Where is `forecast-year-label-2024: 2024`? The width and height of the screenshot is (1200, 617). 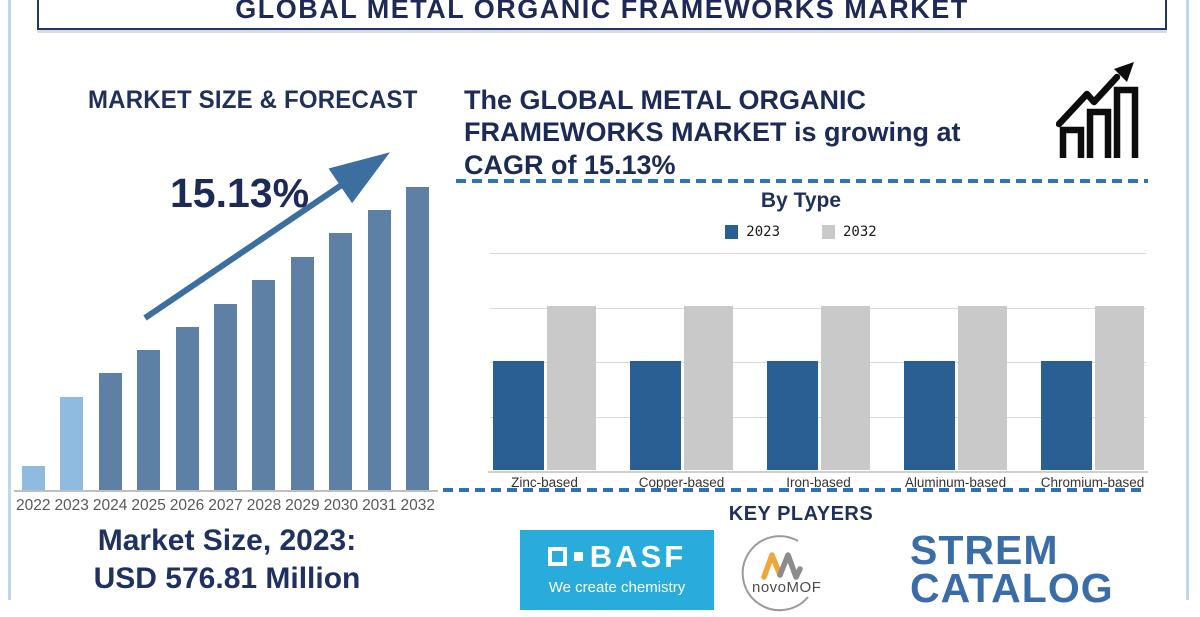
forecast-year-label-2024: 2024 is located at coordinates (110, 505).